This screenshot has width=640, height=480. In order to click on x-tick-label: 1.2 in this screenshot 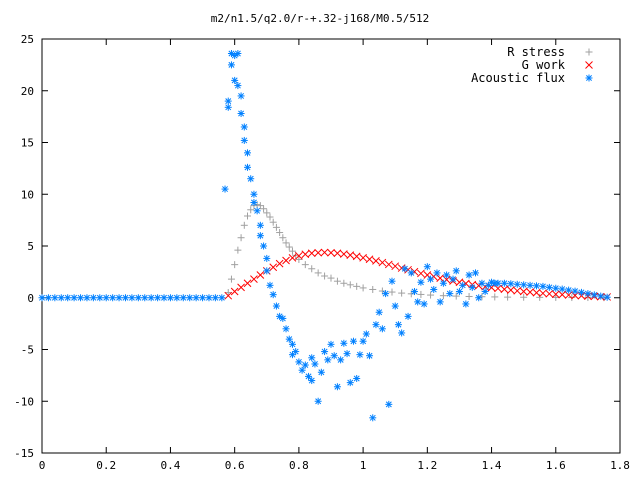, I will do `click(427, 465)`.